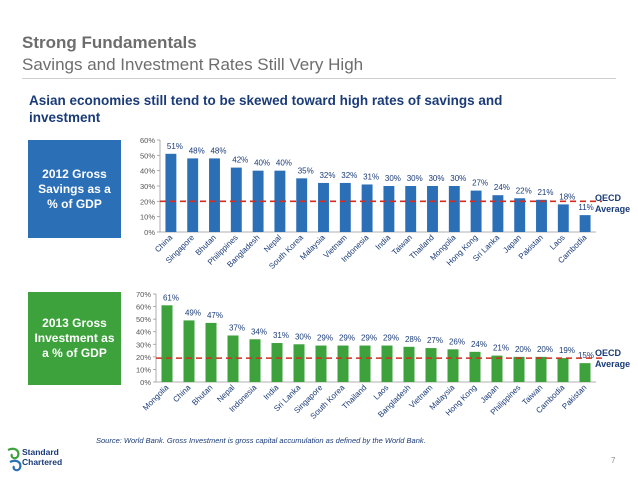 Image resolution: width=638 pixels, height=479 pixels. What do you see at coordinates (74, 189) in the screenshot?
I see `savings-label-box: 2012 Gross Savings as a % of GDP` at bounding box center [74, 189].